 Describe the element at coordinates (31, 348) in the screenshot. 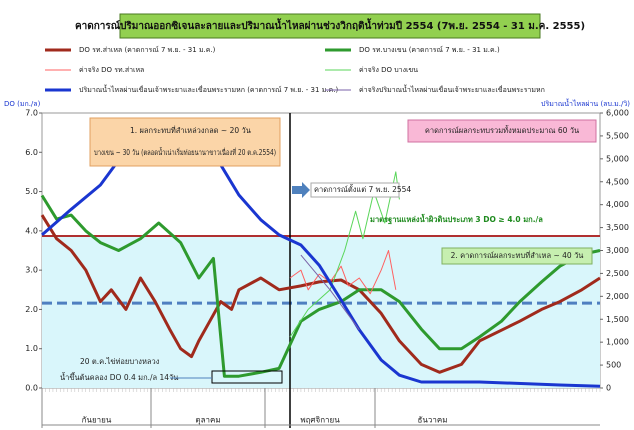

I see `y-tick-label: 1.0` at that location.